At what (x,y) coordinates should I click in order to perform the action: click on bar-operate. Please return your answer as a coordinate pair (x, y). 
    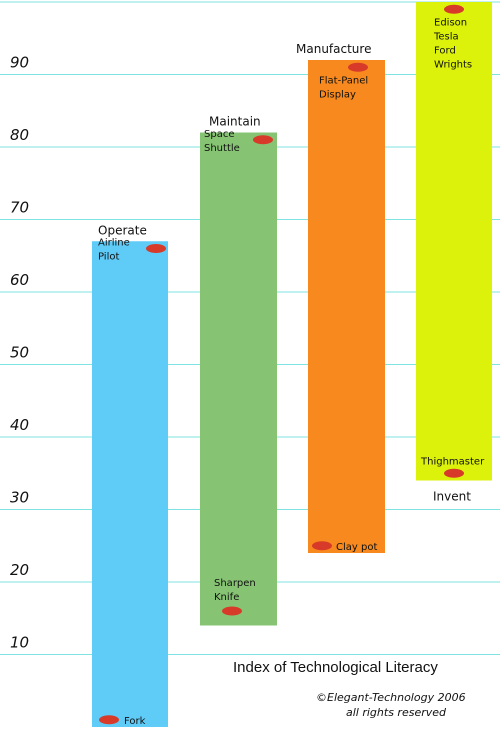
    Looking at the image, I should click on (130, 484).